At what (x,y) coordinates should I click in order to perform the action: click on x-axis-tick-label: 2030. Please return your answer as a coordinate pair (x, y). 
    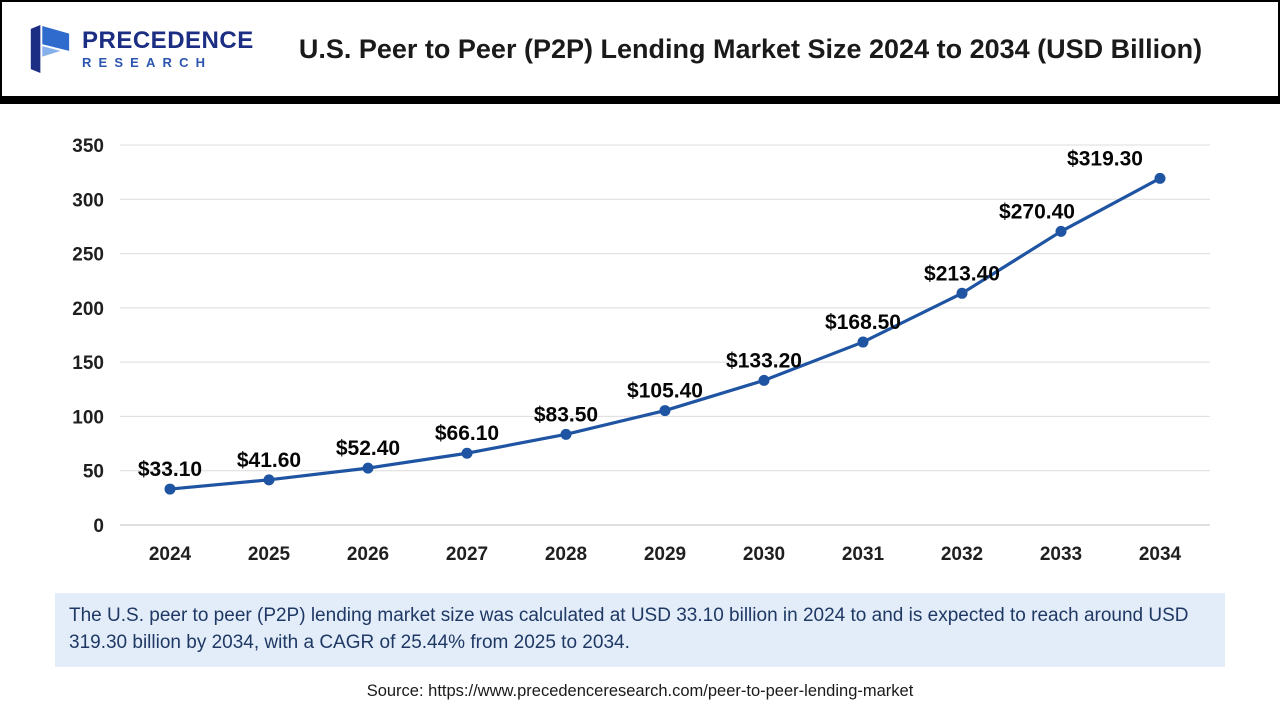
    Looking at the image, I should click on (764, 554).